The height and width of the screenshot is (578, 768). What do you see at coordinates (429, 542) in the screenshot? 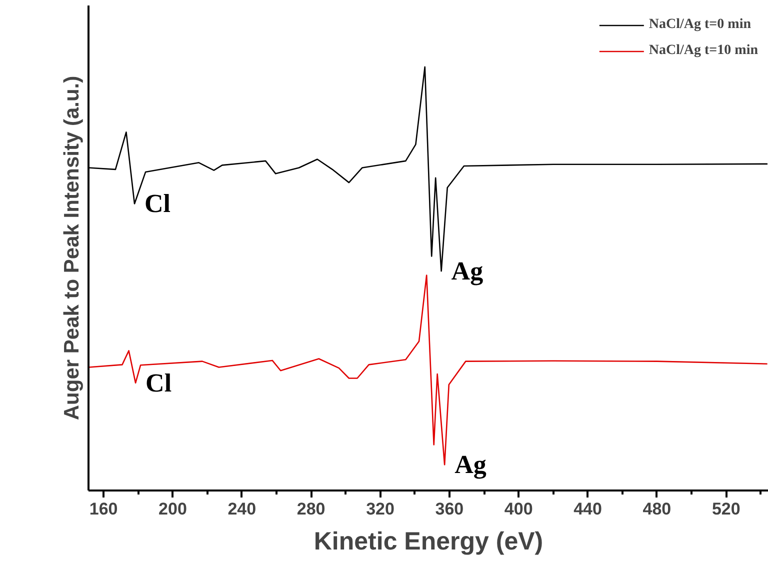
I see `x-axis-title: Kinetic Energy (eV)` at bounding box center [429, 542].